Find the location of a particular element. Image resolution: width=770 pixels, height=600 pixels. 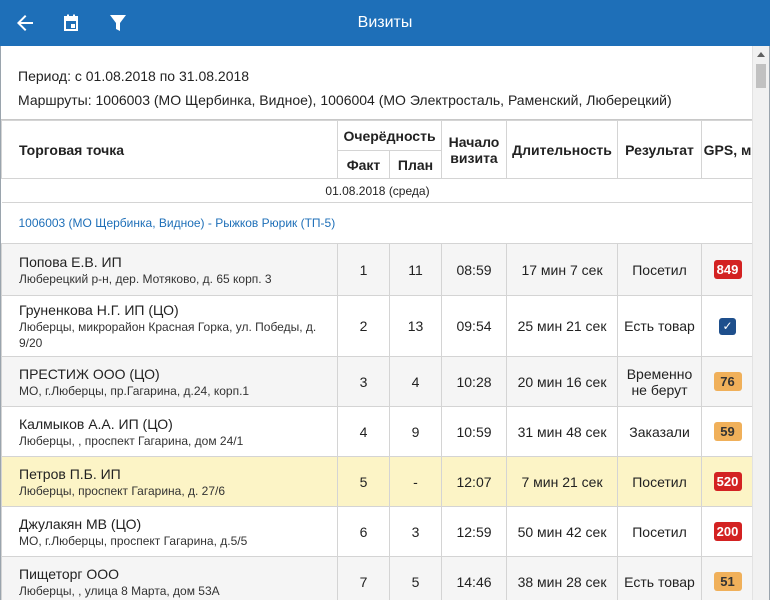

header-plan: План is located at coordinates (415, 164).